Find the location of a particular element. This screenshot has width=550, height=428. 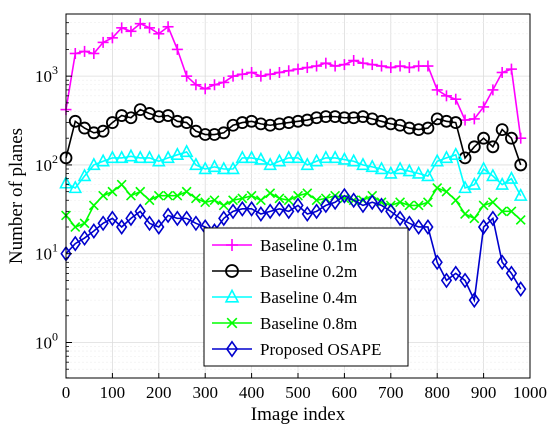

x-tick-label: 900 is located at coordinates (484, 392).